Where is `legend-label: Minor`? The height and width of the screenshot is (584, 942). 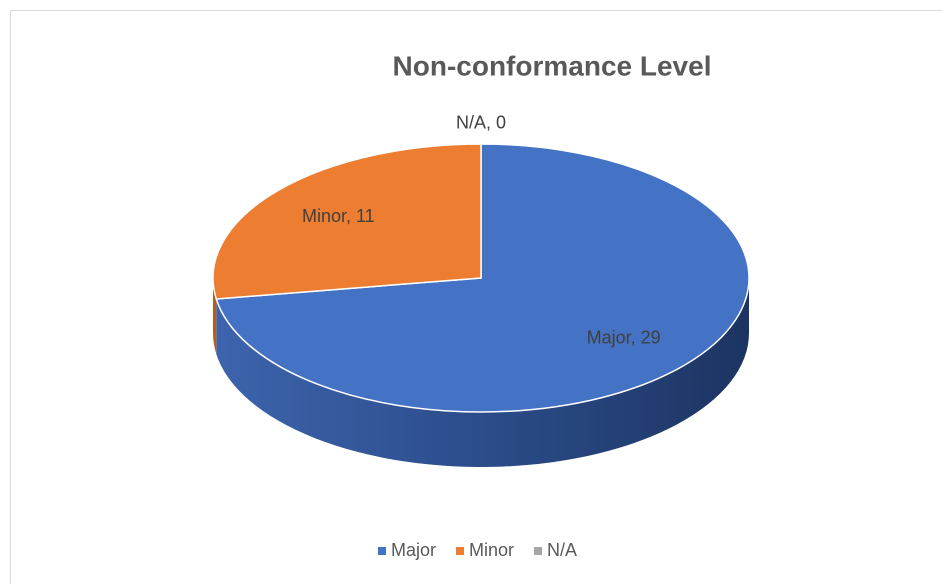
legend-label: Minor is located at coordinates (491, 550).